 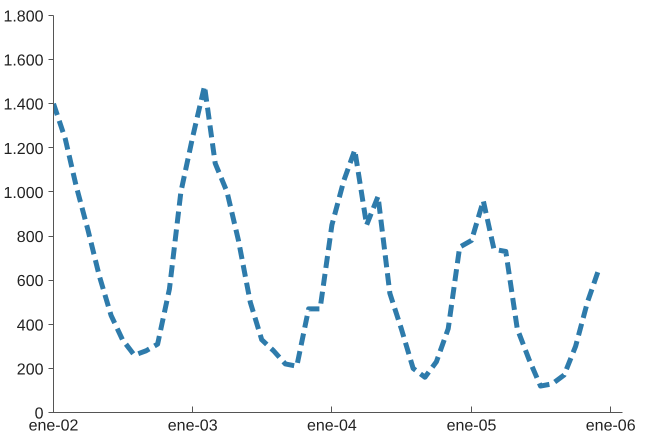 I want to click on x-tick-label: ene-04, so click(x=331, y=426).